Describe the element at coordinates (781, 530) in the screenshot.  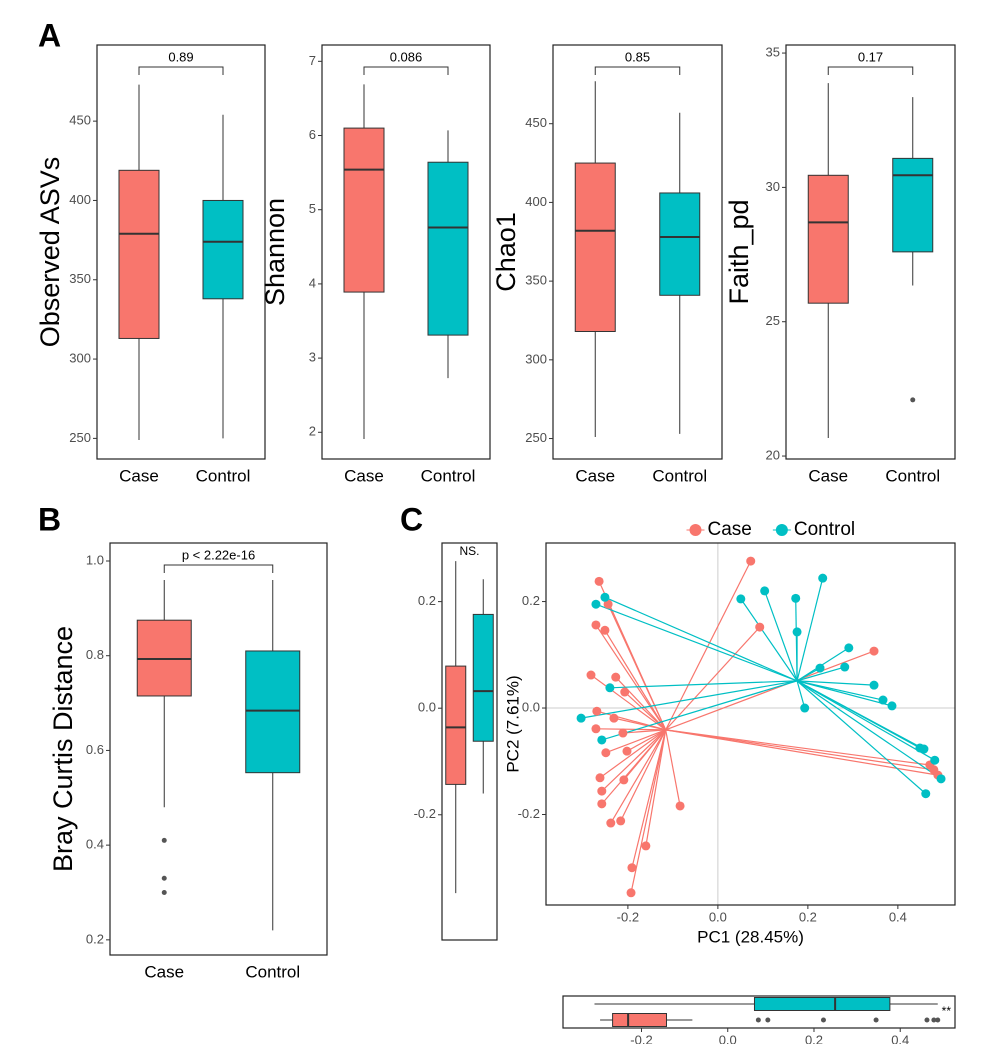
I see `legend-key` at that location.